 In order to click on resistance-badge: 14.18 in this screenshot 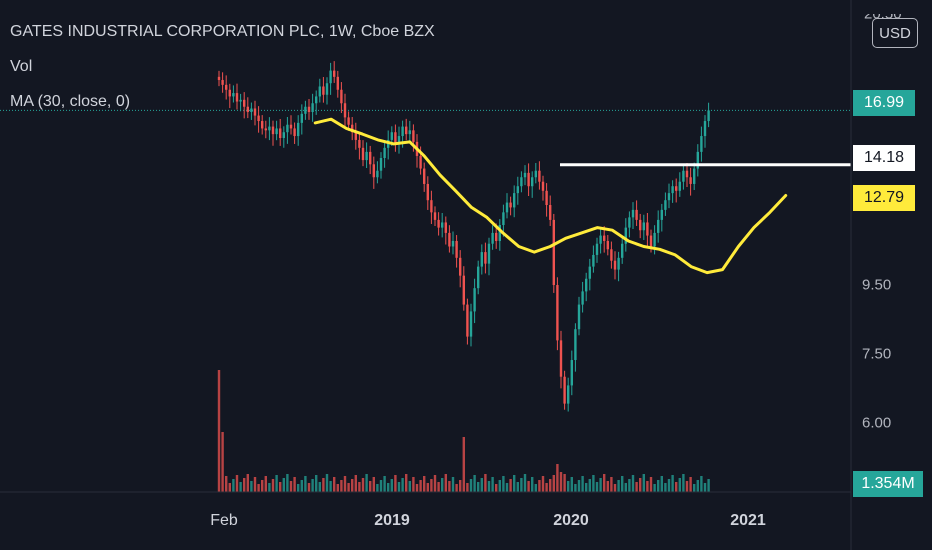, I will do `click(884, 158)`.